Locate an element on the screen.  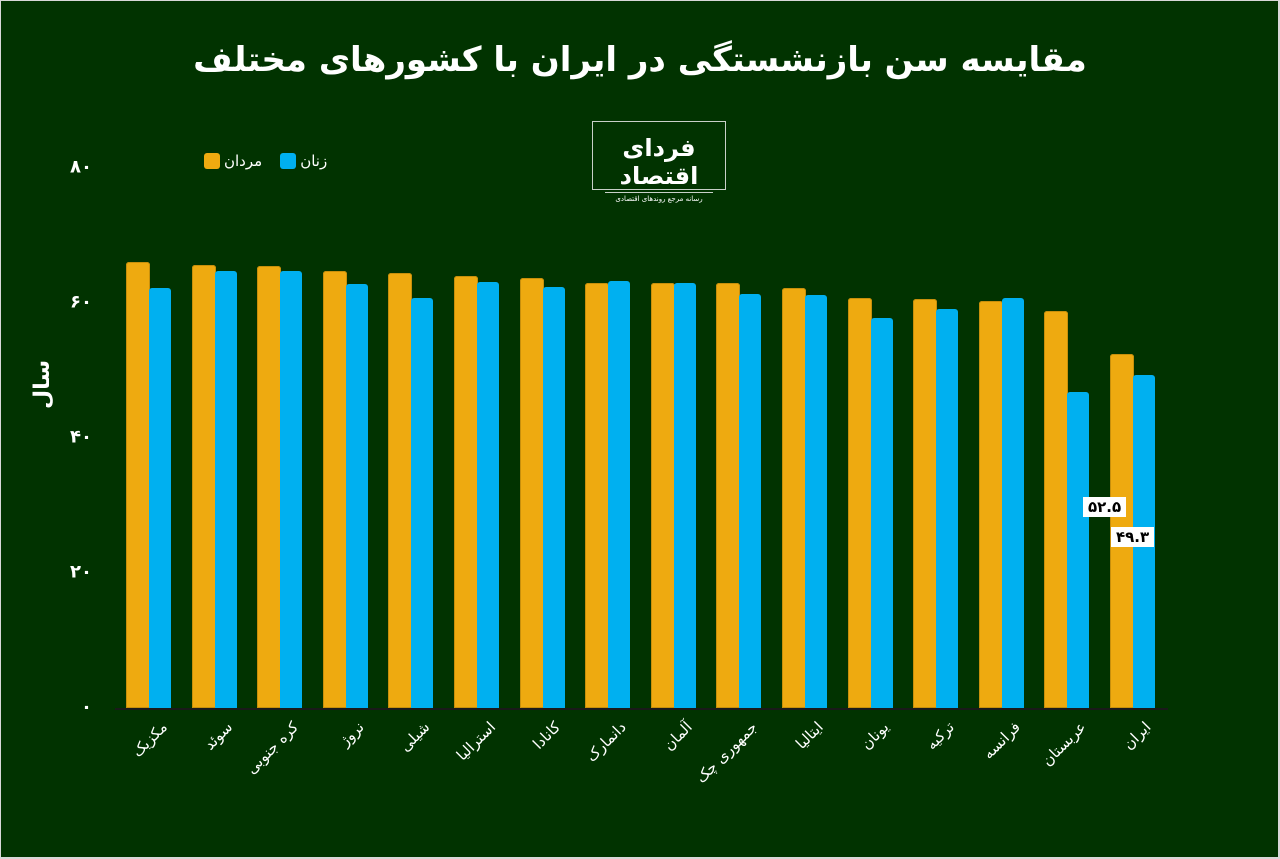
legend-label-men: مردان is located at coordinates (243, 161).